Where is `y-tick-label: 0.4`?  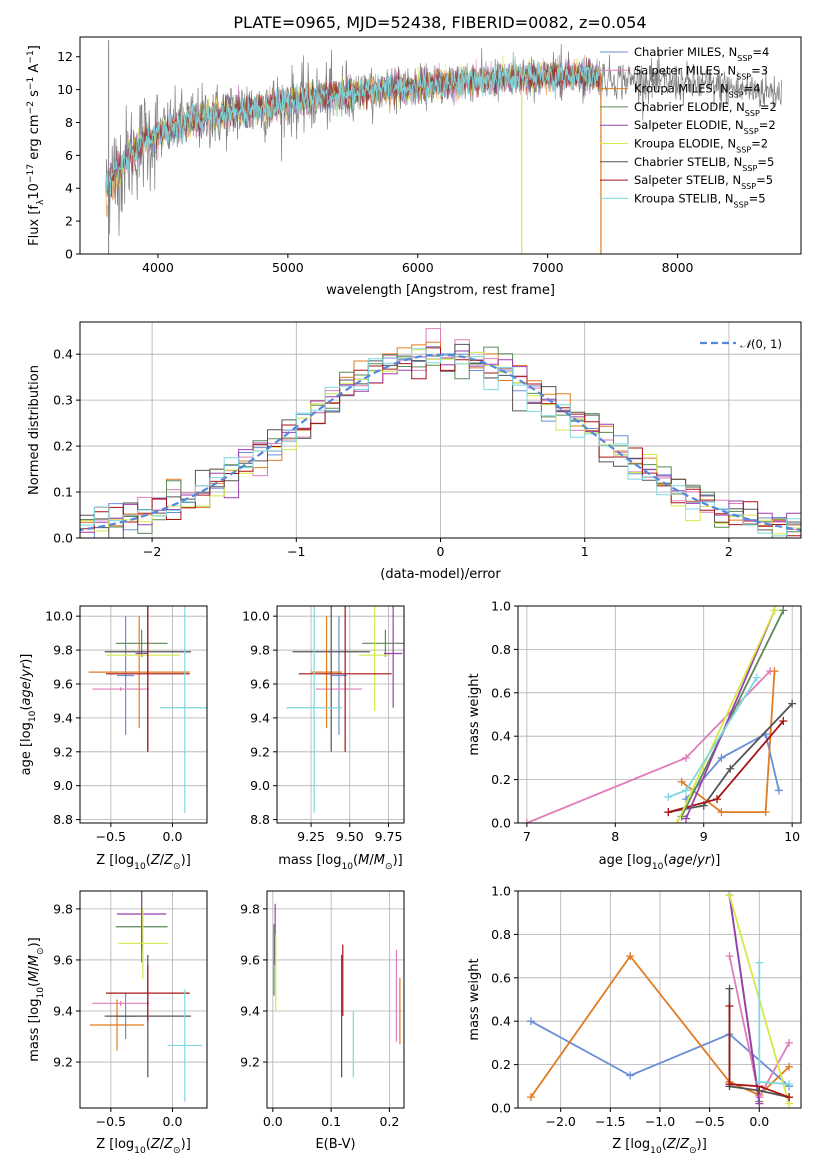
y-tick-label: 0.4 is located at coordinates (501, 1021).